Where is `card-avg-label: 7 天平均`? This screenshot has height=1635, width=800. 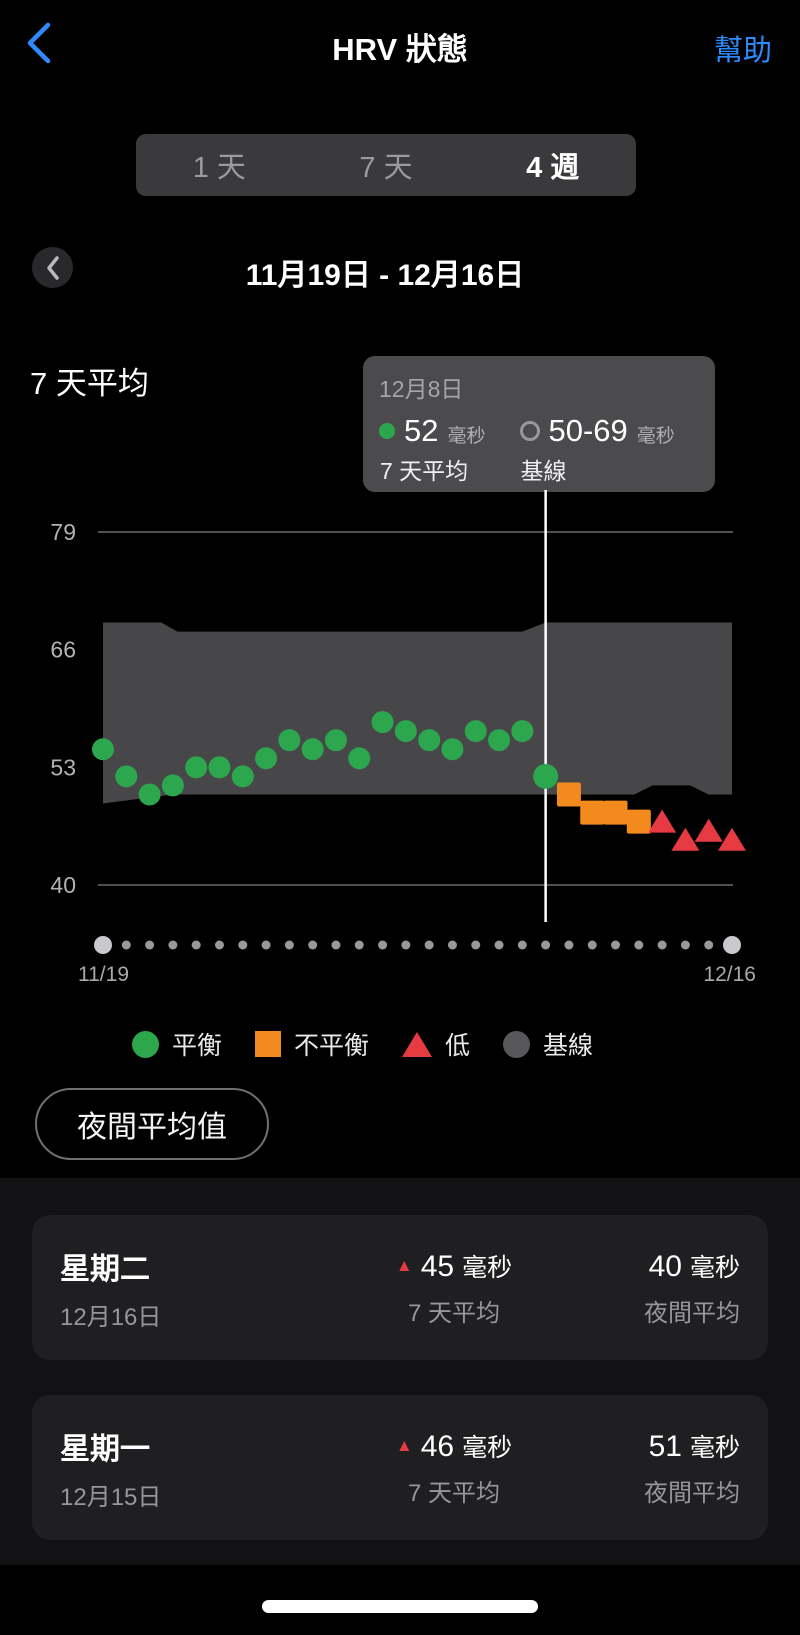 card-avg-label: 7 天平均 is located at coordinates (453, 1493).